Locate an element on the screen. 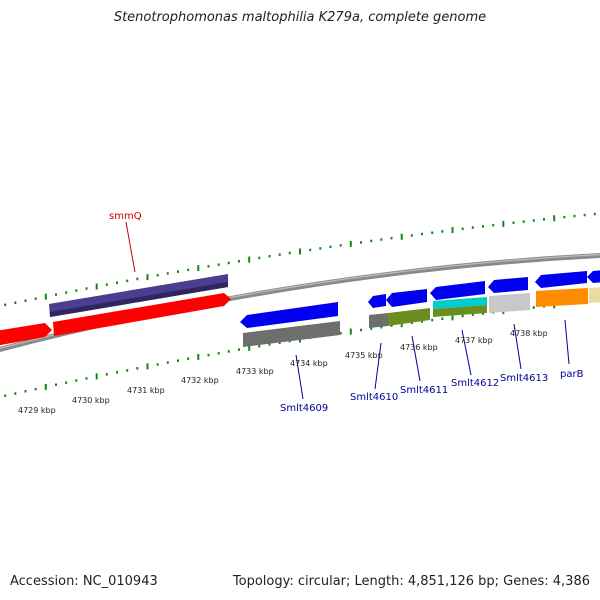  feature-khaki-right is located at coordinates (594, 295).